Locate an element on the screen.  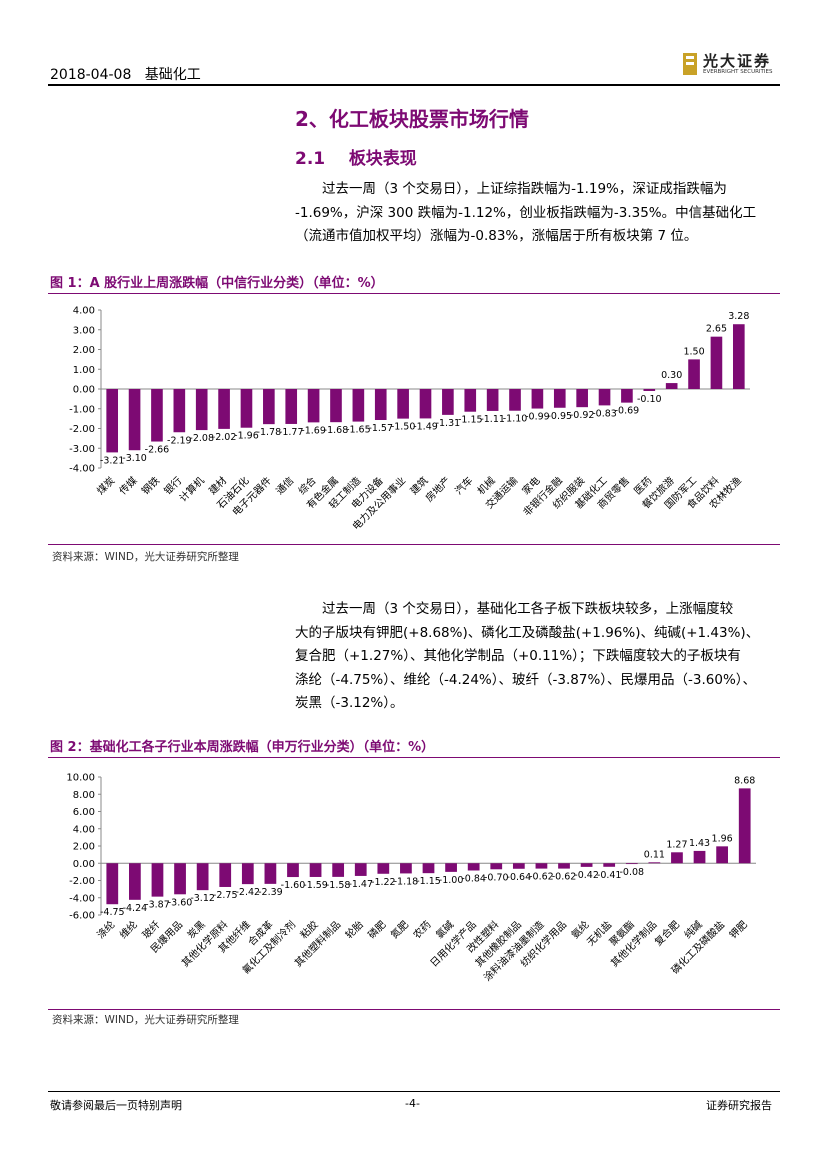
footer-report-type: 证券研究报告 is located at coordinates (739, 1105).